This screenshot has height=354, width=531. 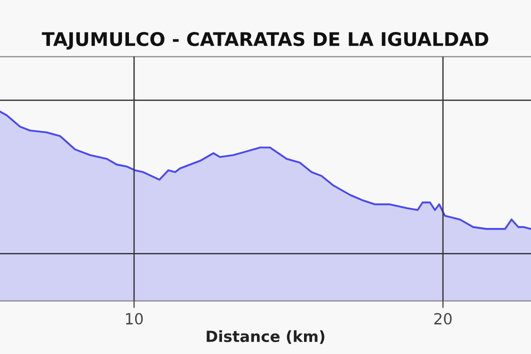 What do you see at coordinates (265, 337) in the screenshot?
I see `x-axis-title: Distance (km)` at bounding box center [265, 337].